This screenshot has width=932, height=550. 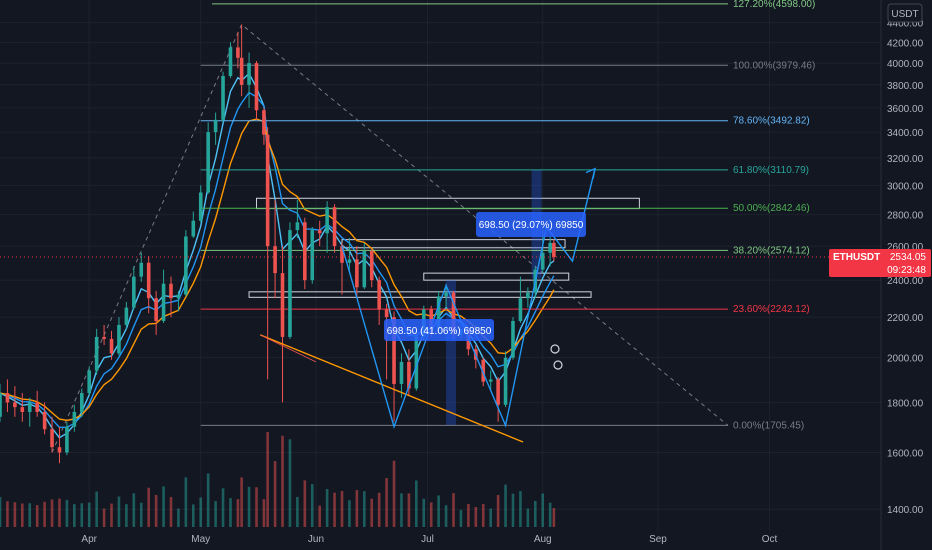 I want to click on fib-label: 78.60%(3492.82), so click(x=771, y=121).